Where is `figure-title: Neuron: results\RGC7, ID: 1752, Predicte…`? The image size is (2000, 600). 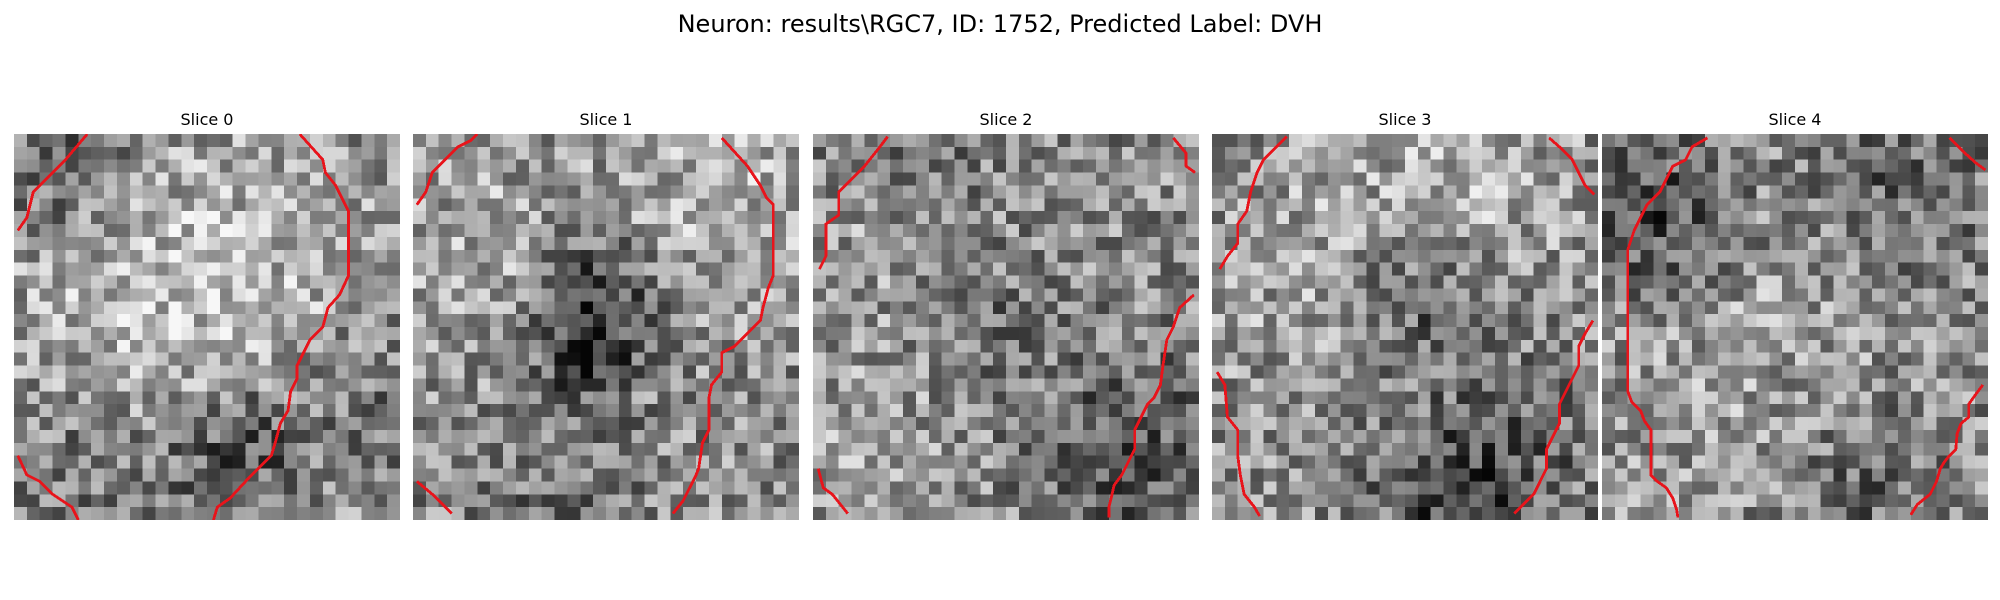 figure-title: Neuron: results\RGC7, ID: 1752, Predicte… is located at coordinates (1000, 24).